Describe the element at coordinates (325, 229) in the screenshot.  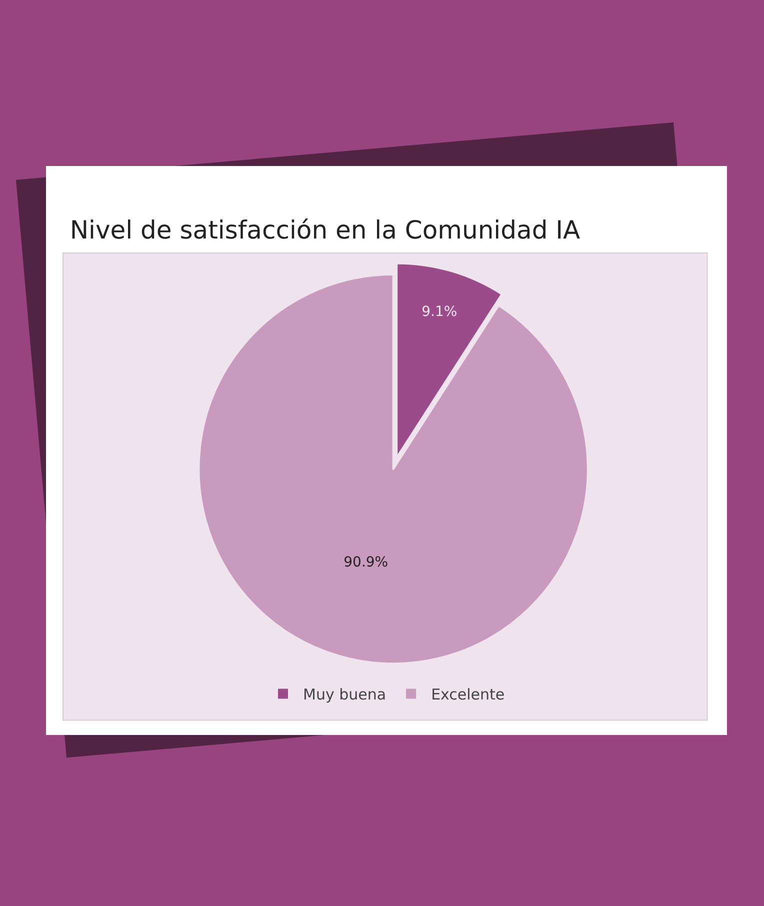
I see `chart-title: Nivel de satisfacción en la Comunidad IA` at that location.